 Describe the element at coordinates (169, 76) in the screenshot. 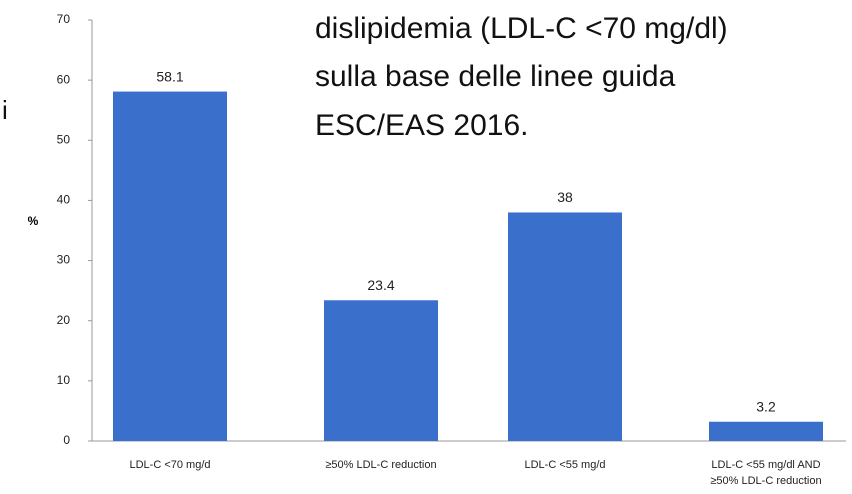

I see `value-label: 58.1` at that location.